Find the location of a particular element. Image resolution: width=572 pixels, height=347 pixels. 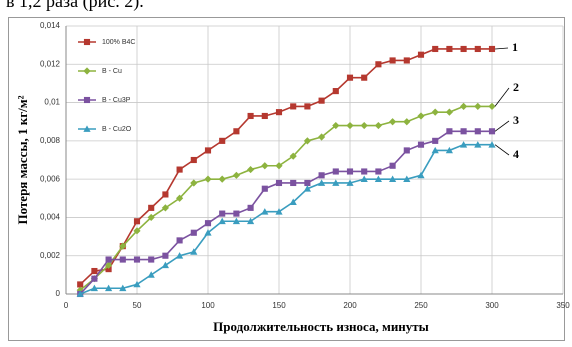

x-tick-label: 50 is located at coordinates (137, 305).